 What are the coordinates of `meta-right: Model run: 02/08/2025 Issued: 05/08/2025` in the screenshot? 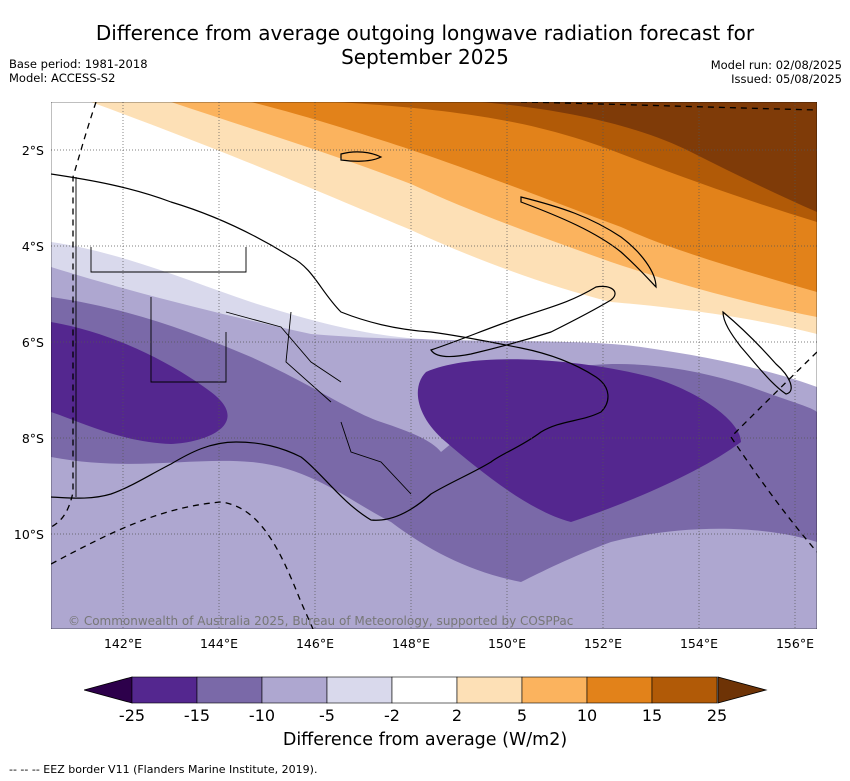 It's located at (776, 72).